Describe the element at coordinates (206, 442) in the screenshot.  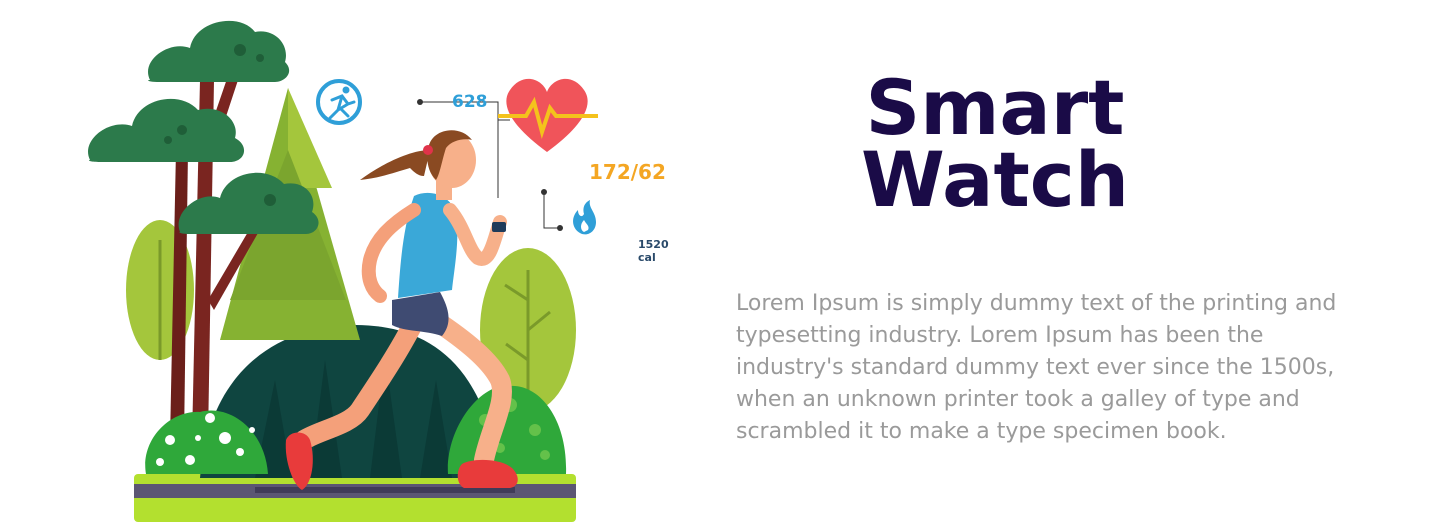
I see `flower-bush` at that location.